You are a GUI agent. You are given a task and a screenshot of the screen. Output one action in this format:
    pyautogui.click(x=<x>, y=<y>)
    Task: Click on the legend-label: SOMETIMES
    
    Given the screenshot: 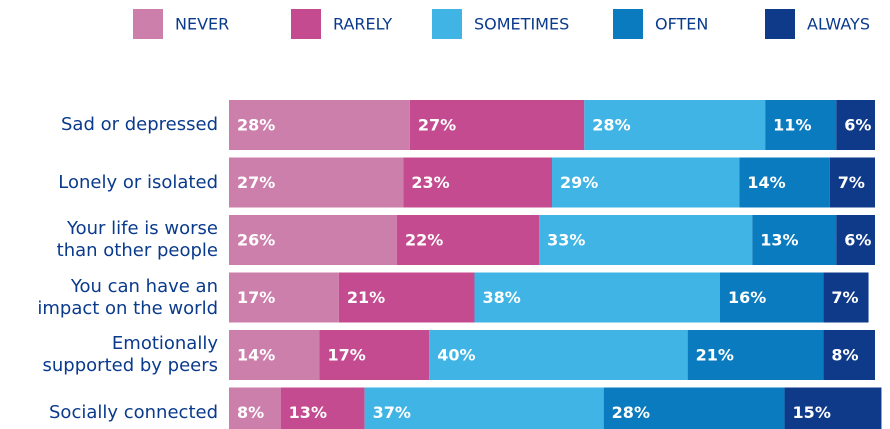 What is the action you would take?
    pyautogui.click(x=521, y=24)
    